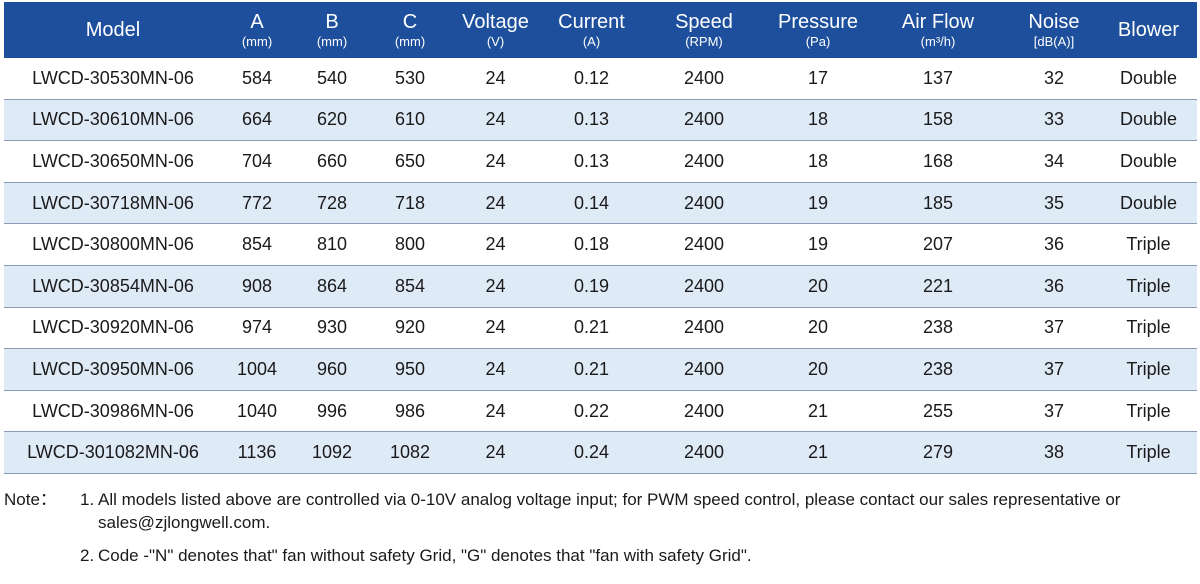  I want to click on table-cell: 185, so click(938, 203).